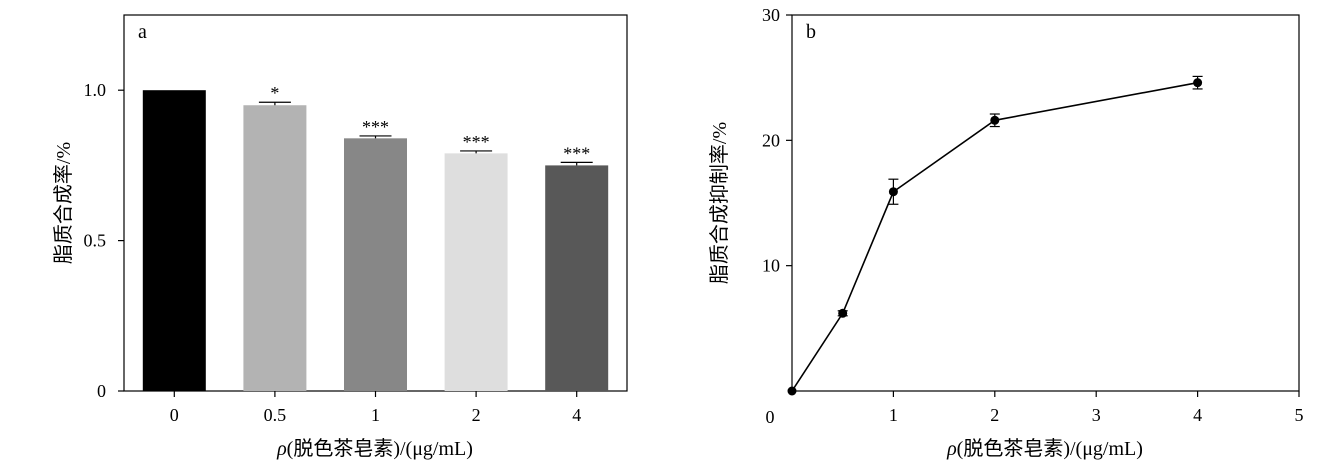 This screenshot has height=469, width=1334. What do you see at coordinates (375, 127) in the screenshot?
I see `significance-mark-2: ***` at bounding box center [375, 127].